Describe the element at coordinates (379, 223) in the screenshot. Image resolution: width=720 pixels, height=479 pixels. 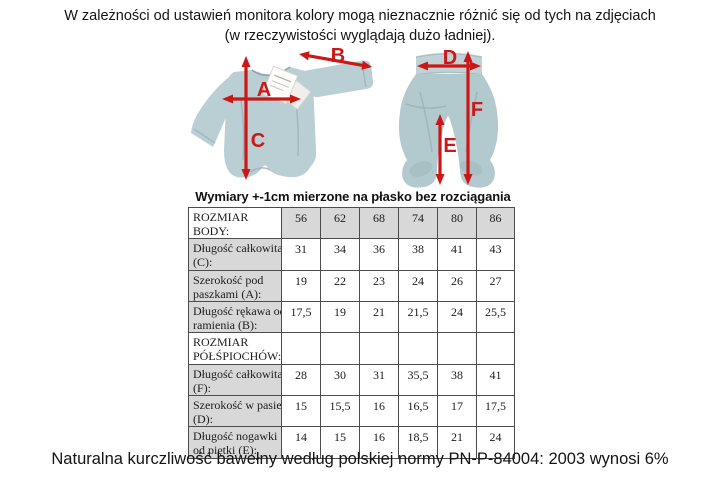
I see `size-cell: 68` at that location.